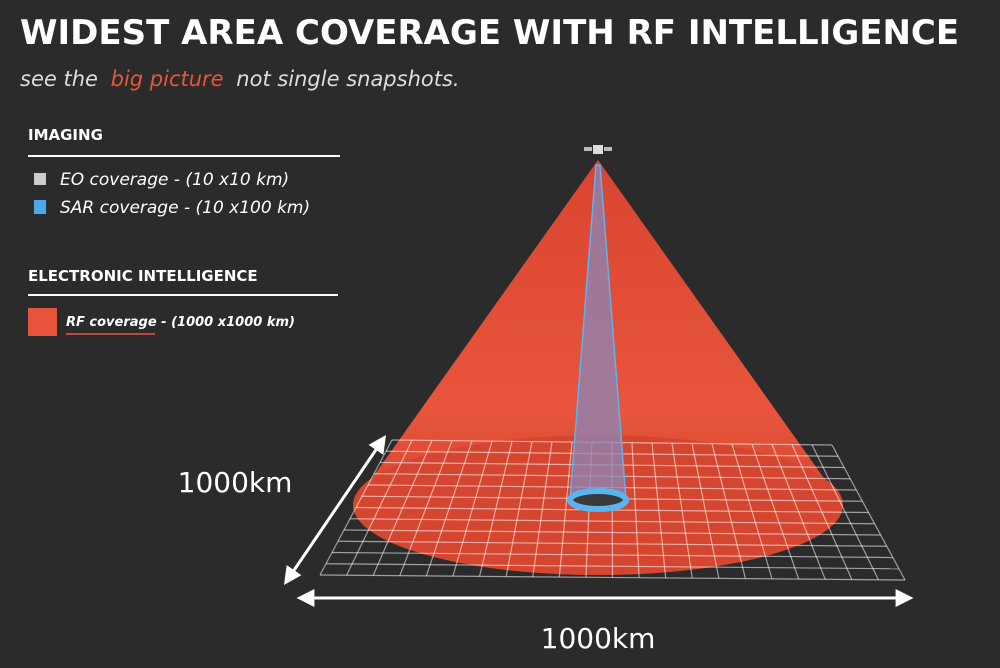  Describe the element at coordinates (335, 510) in the screenshot. I see `depth-arrow` at that location.